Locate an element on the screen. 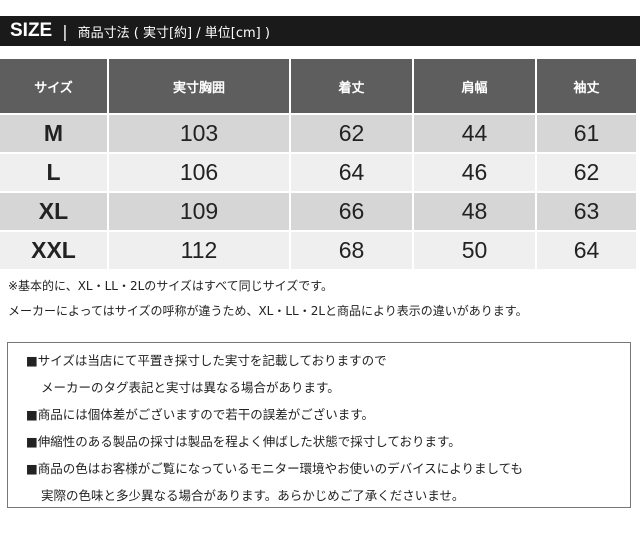 The height and width of the screenshot is (533, 640). table-row: L 106 64 46 62 is located at coordinates (318, 172).